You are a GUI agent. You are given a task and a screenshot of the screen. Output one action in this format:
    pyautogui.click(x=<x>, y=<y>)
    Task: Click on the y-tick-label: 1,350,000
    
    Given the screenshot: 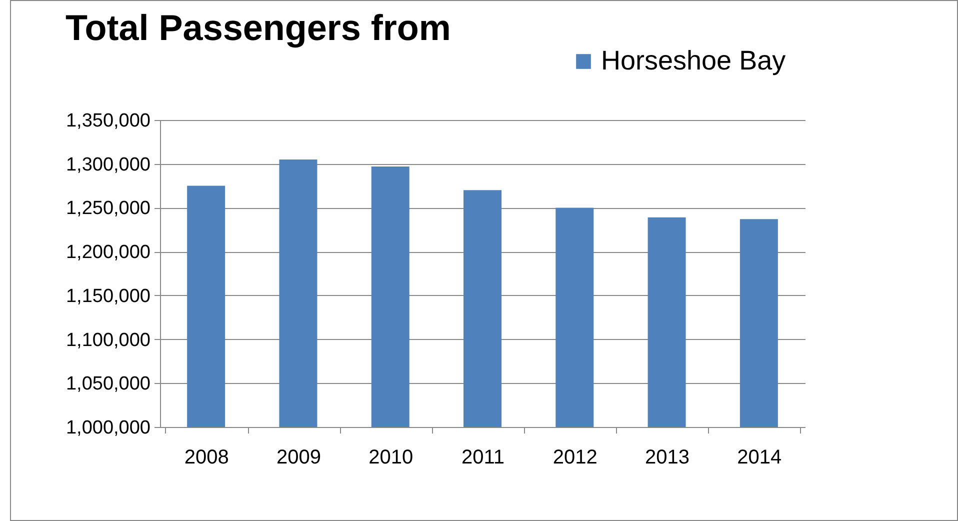 What is the action you would take?
    pyautogui.click(x=108, y=121)
    